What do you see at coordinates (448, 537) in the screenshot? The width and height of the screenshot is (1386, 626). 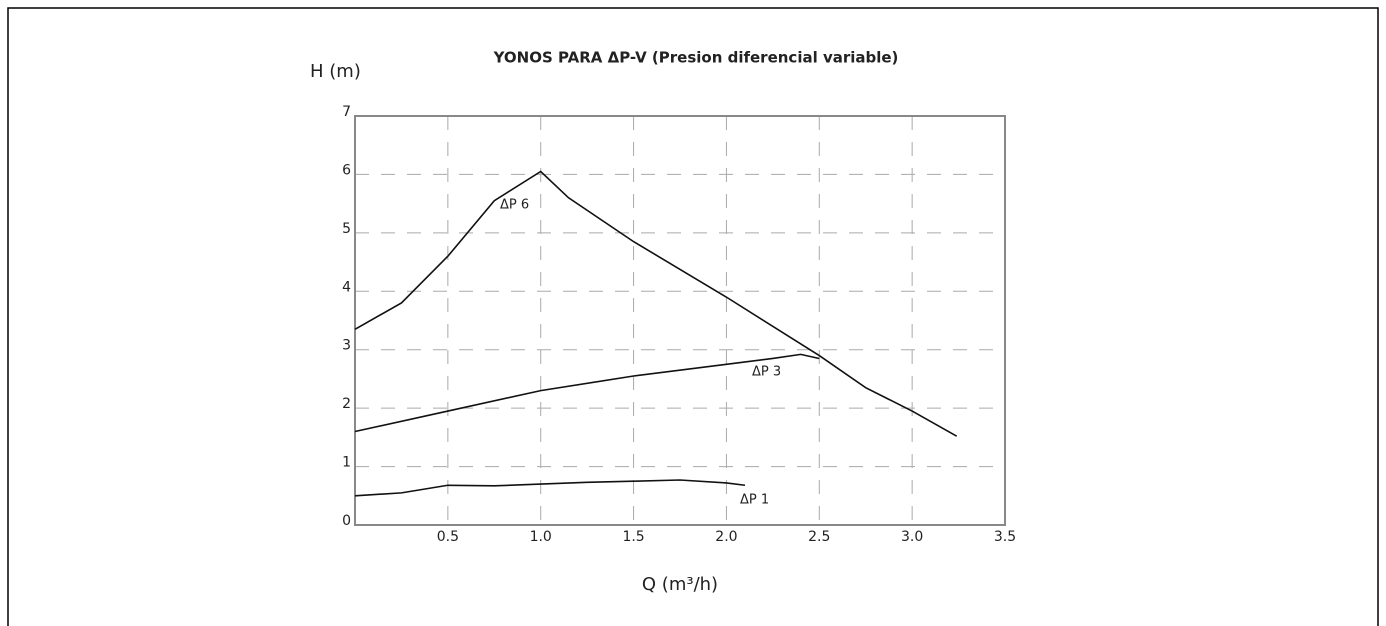 I see `x-tick-label: 0.5` at bounding box center [448, 537].